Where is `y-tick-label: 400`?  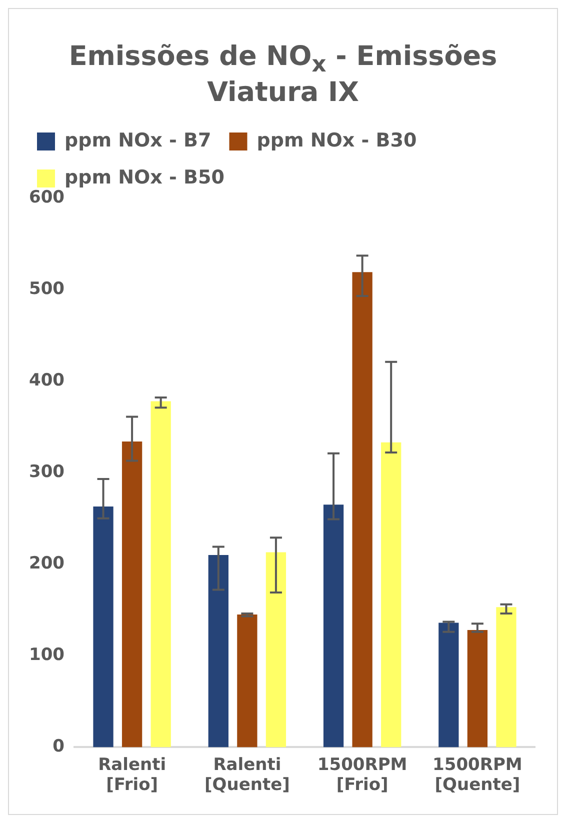 y-tick-label: 400 is located at coordinates (46, 380).